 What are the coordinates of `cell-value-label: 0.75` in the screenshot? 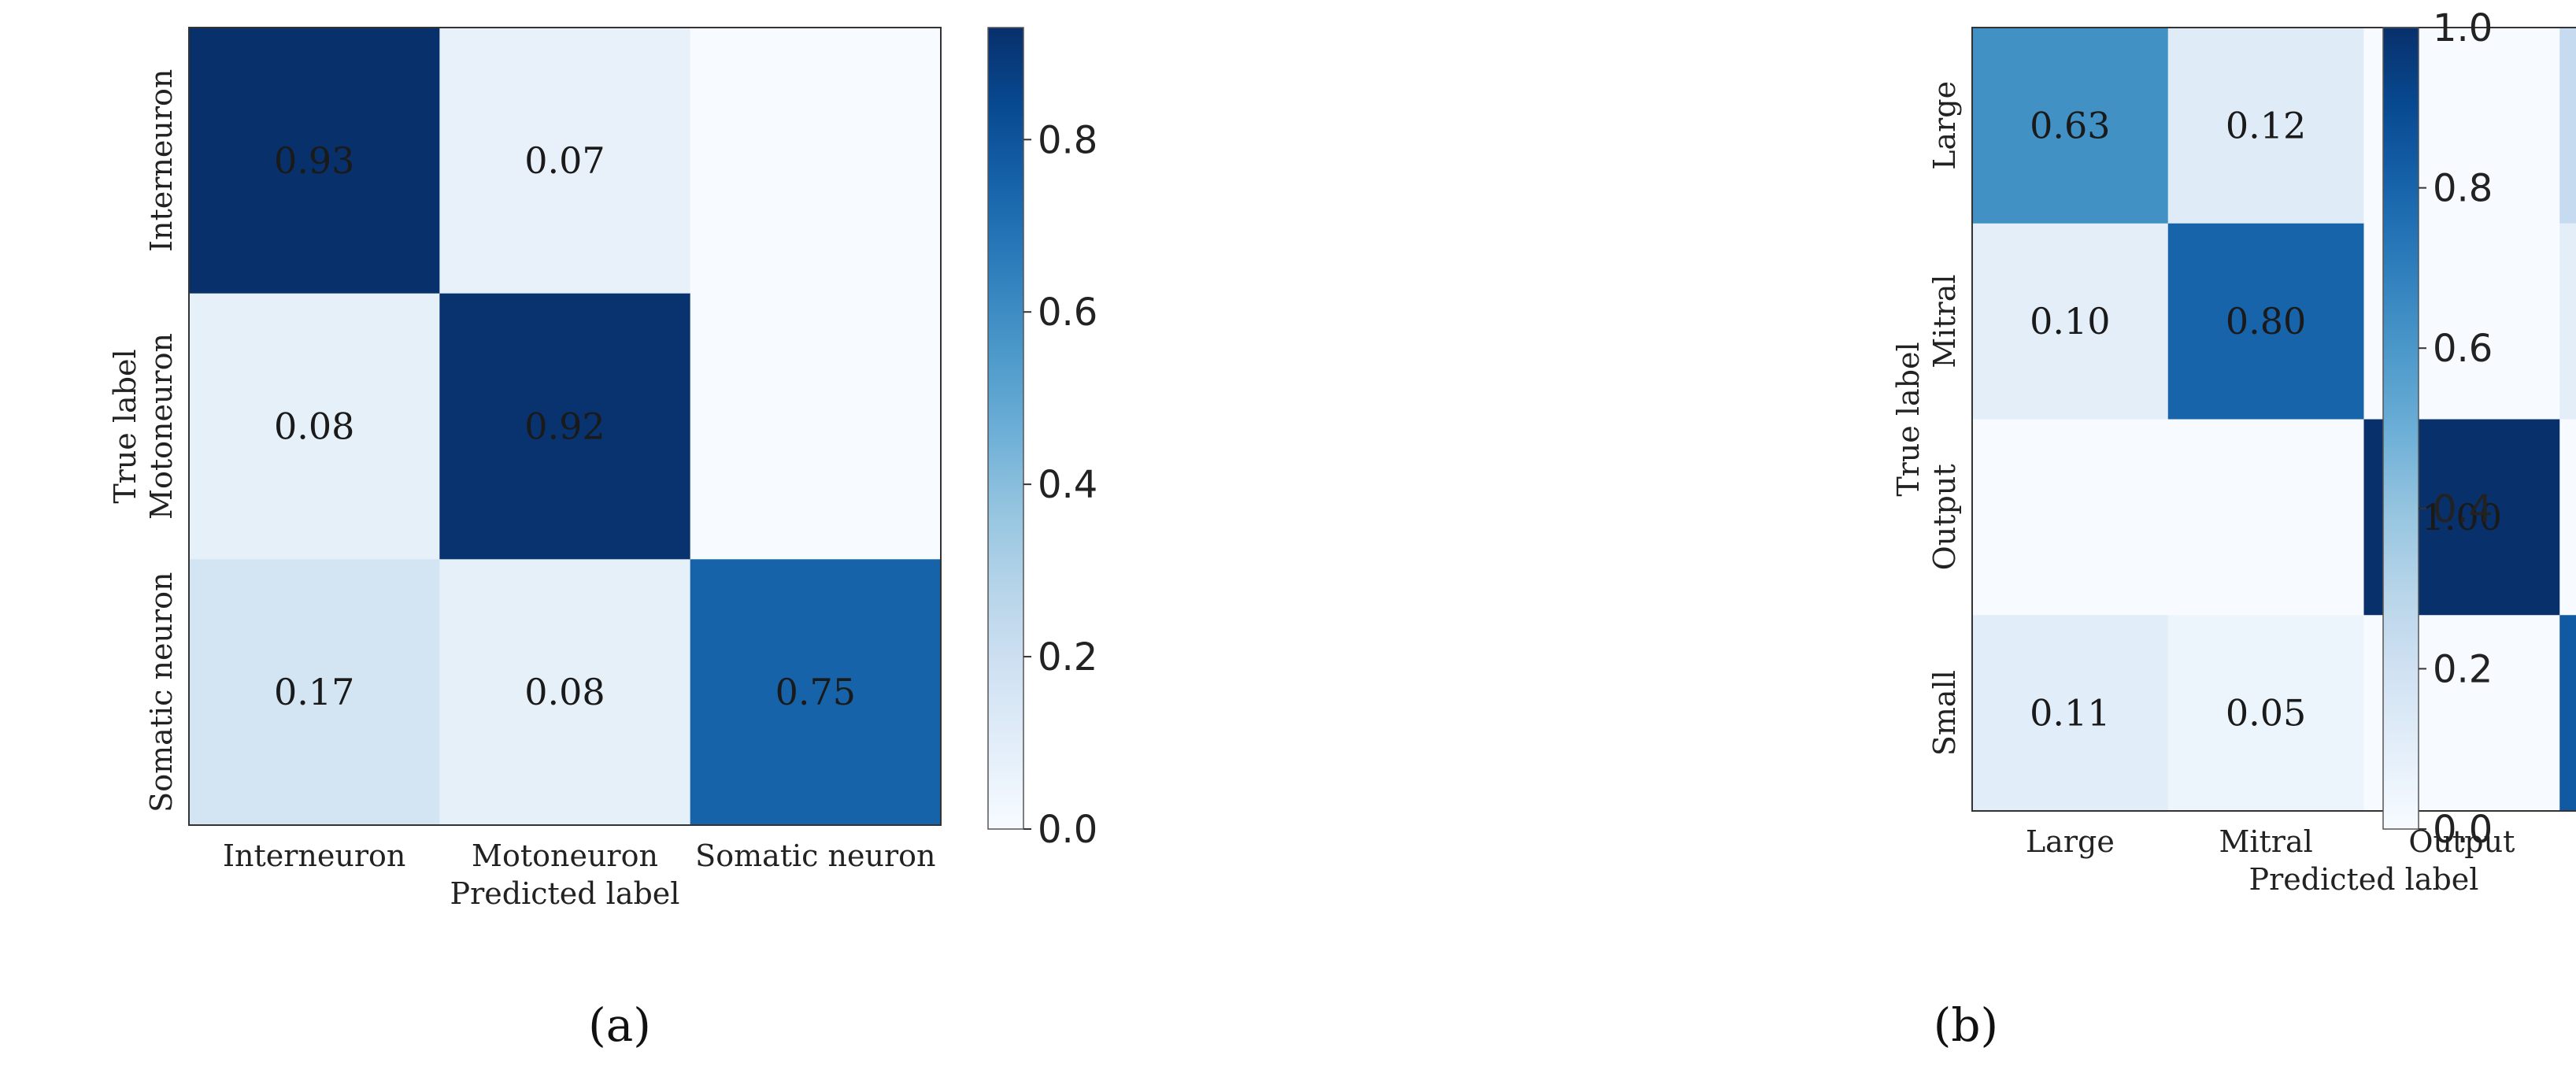 It's located at (815, 692).